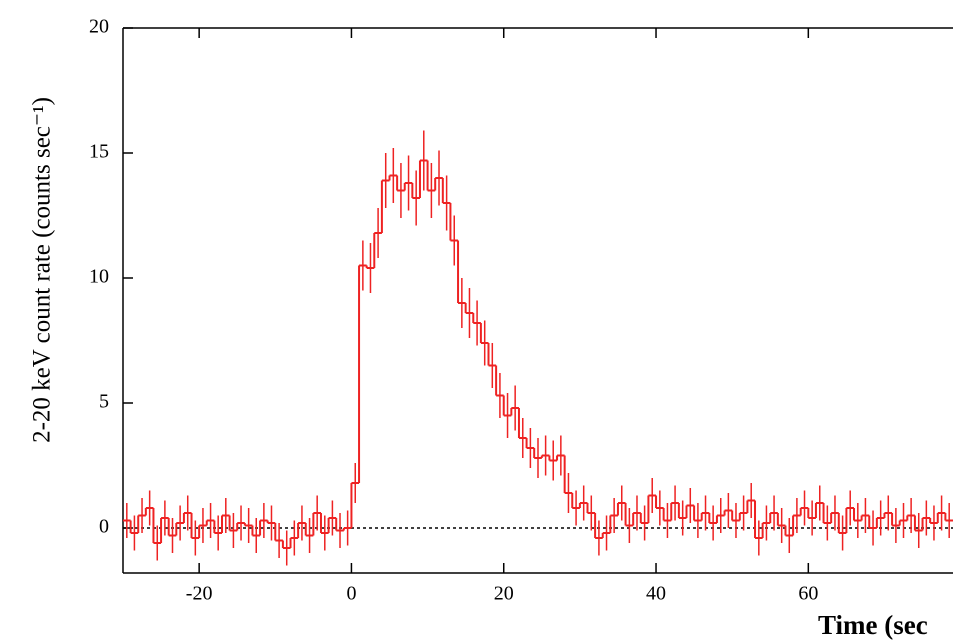 The image size is (953, 644). What do you see at coordinates (42, 270) in the screenshot?
I see `y-axis-label: 2-20 keV count rate (counts sec⁻¹)` at bounding box center [42, 270].